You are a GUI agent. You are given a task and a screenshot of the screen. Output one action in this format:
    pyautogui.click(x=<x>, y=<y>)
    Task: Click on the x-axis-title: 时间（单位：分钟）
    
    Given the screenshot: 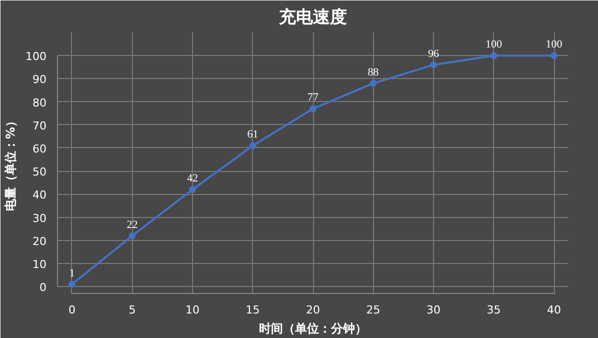 What is the action you would take?
    pyautogui.click(x=313, y=329)
    